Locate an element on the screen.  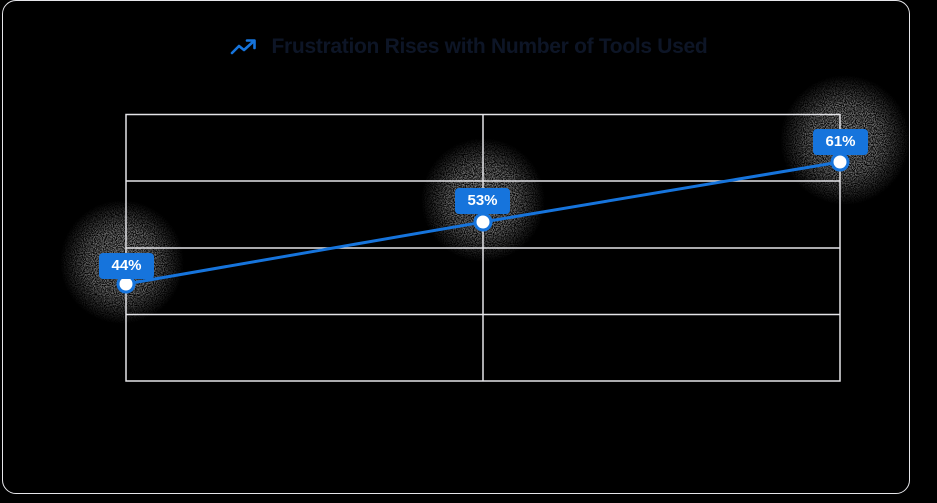
data-label-2: 53% is located at coordinates (482, 201).